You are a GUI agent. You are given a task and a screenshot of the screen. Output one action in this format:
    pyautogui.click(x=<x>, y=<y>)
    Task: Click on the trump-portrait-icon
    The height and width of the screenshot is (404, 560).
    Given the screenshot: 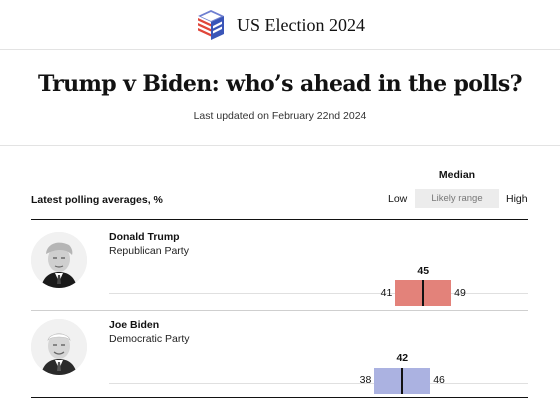 What is the action you would take?
    pyautogui.click(x=59, y=260)
    